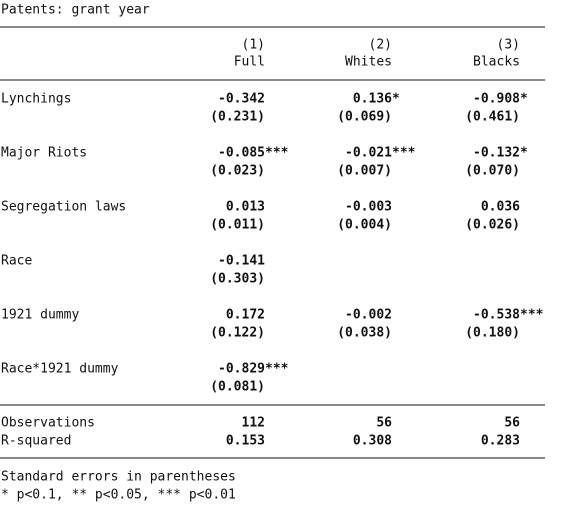  What do you see at coordinates (245, 441) in the screenshot?
I see `stat-value: 0.153` at bounding box center [245, 441].